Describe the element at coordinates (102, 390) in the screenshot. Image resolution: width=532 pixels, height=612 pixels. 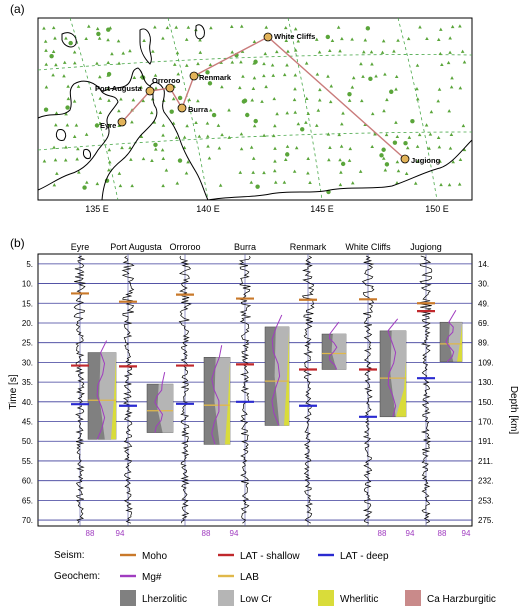
I see `mg-curve` at that location.